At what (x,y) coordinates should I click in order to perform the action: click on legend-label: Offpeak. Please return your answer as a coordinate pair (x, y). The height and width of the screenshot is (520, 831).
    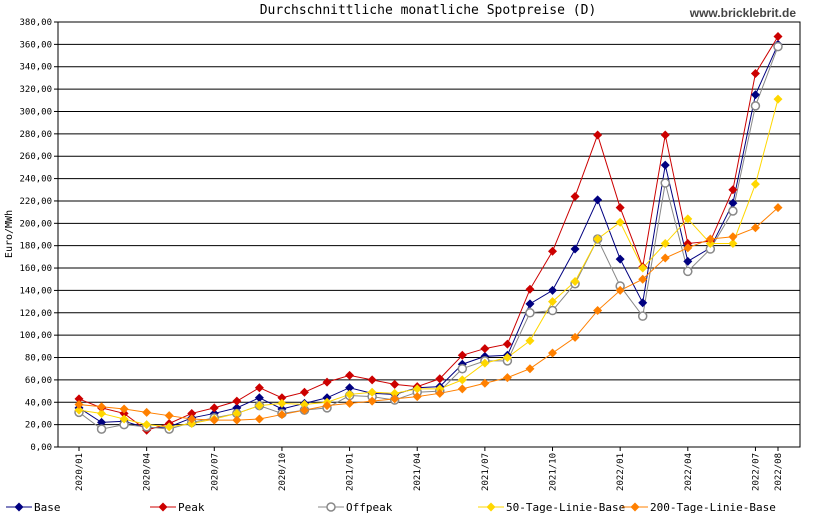
    Looking at the image, I should click on (369, 507).